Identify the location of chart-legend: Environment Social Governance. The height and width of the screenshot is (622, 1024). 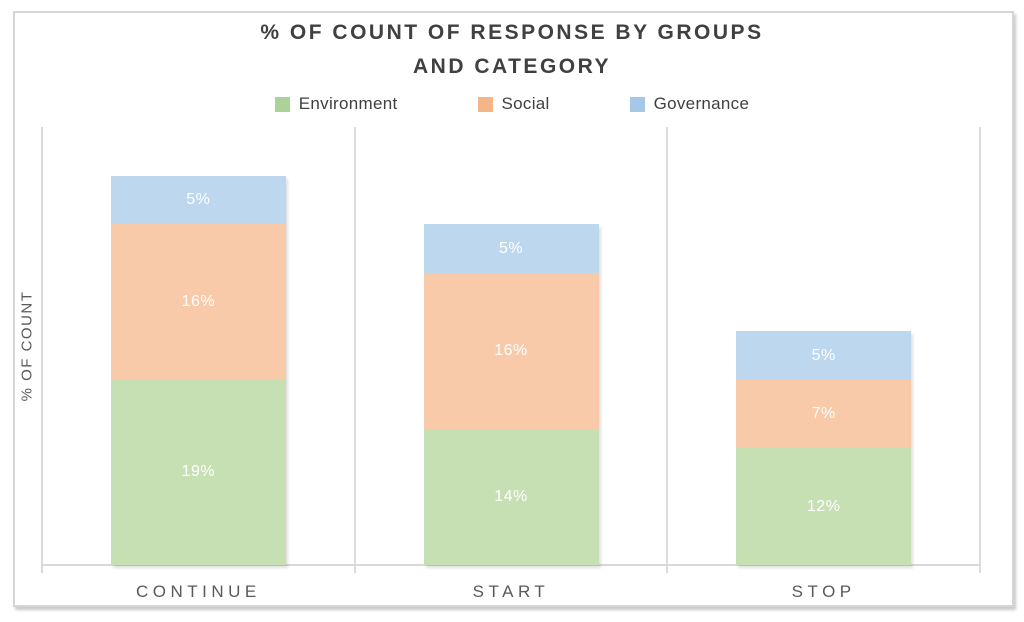
(512, 104).